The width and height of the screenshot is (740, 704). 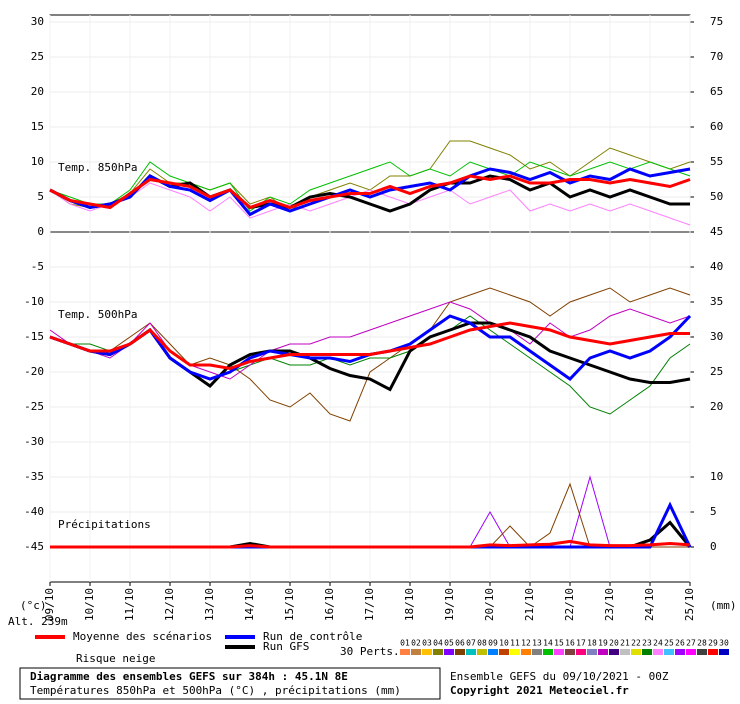 I want to click on pert-label: 04, so click(x=438, y=643).